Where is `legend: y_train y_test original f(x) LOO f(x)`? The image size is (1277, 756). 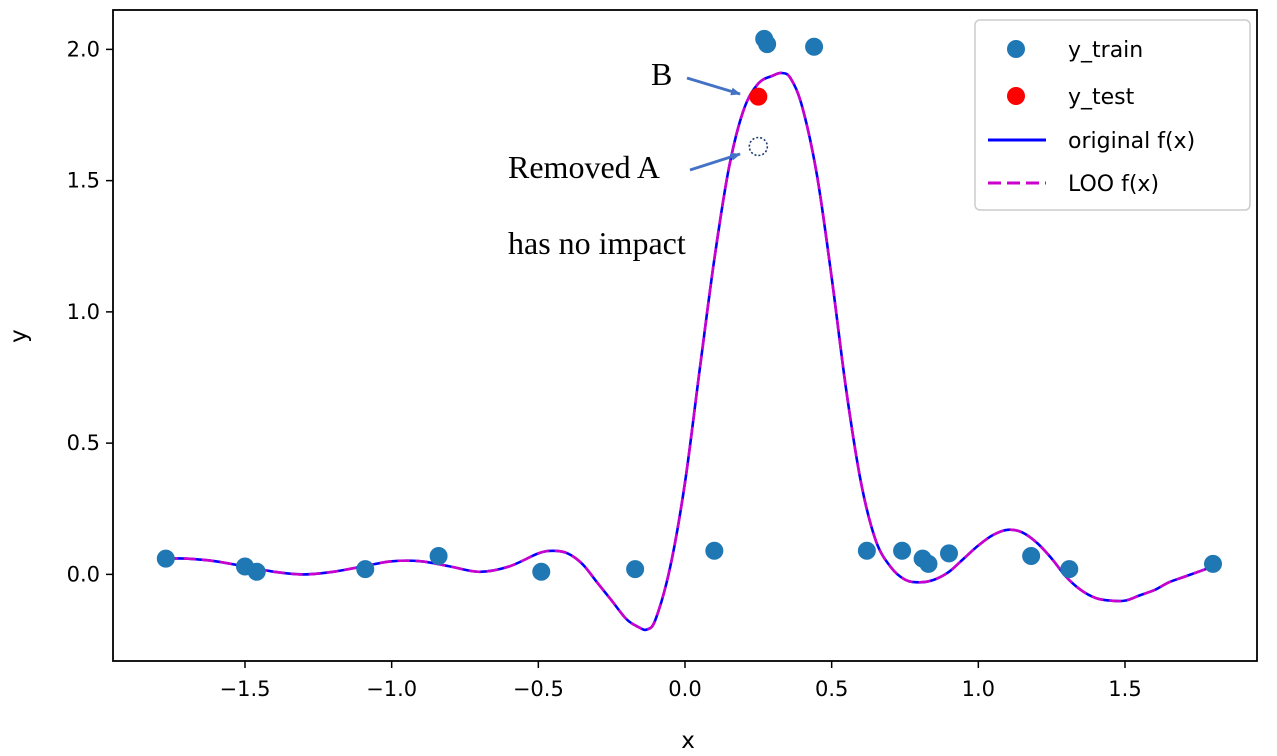
legend: y_train y_test original f(x) LOO f(x) is located at coordinates (1112, 115).